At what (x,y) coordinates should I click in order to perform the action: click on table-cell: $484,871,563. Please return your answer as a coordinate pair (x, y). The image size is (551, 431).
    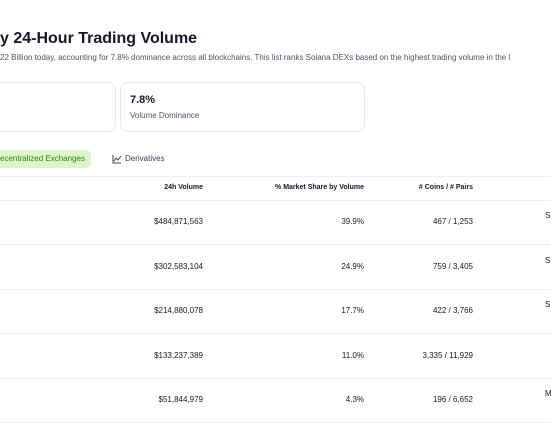
    Looking at the image, I should click on (178, 221).